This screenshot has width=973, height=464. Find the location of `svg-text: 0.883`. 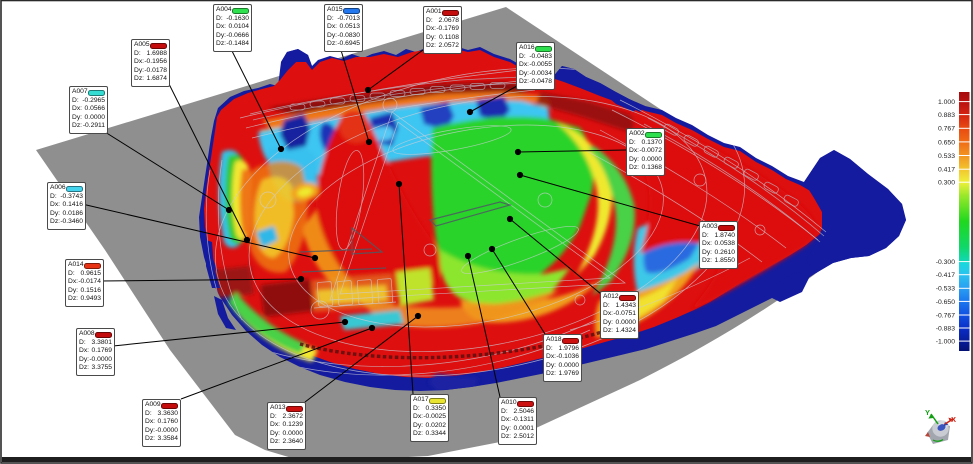

svg-text: 0.883 is located at coordinates (946, 115).